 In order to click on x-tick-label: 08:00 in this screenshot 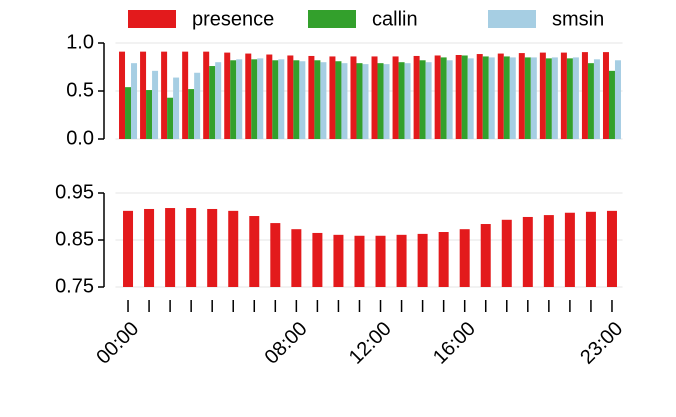, I will do `click(286, 343)`.